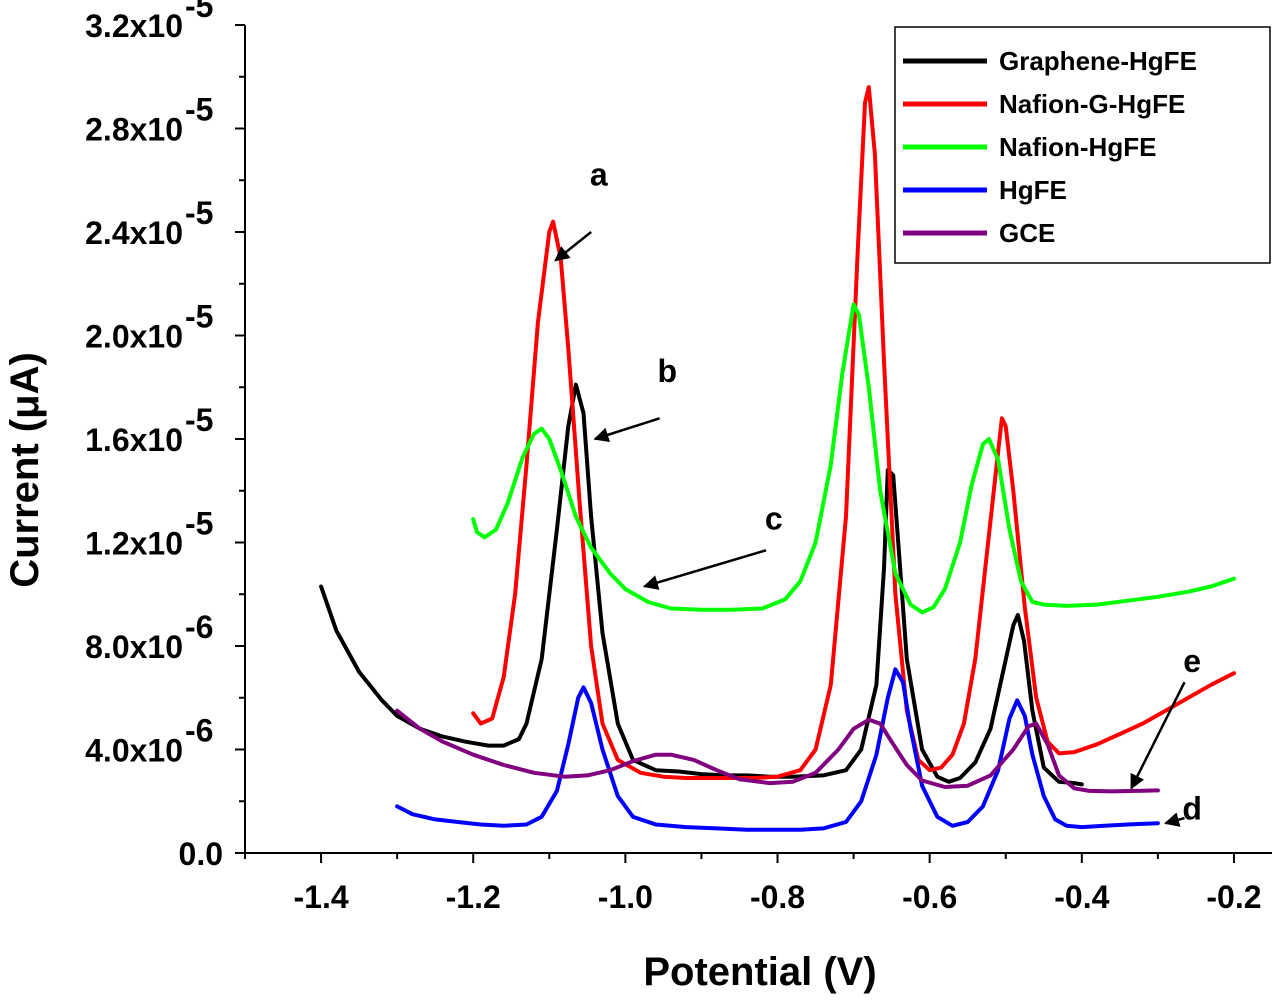  What do you see at coordinates (134, 647) in the screenshot?
I see `y-tick-label: 8.0x10` at bounding box center [134, 647].